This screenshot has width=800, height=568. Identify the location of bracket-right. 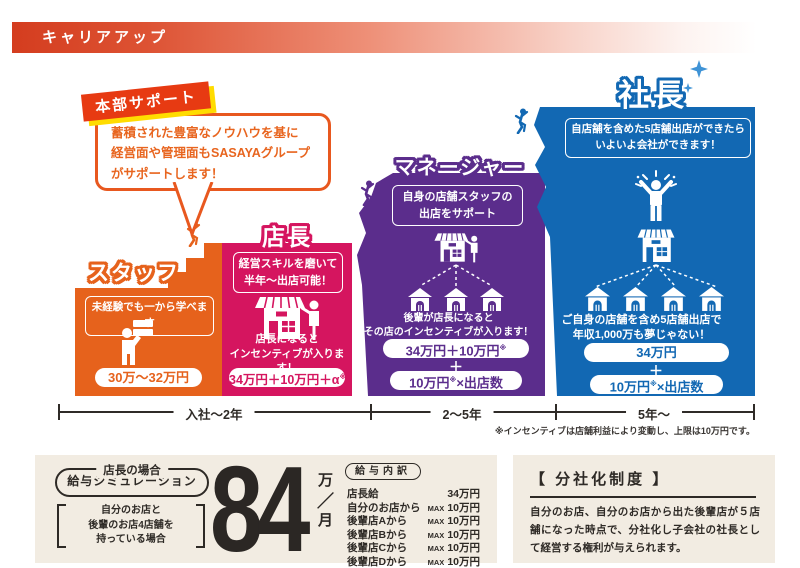
(200, 526).